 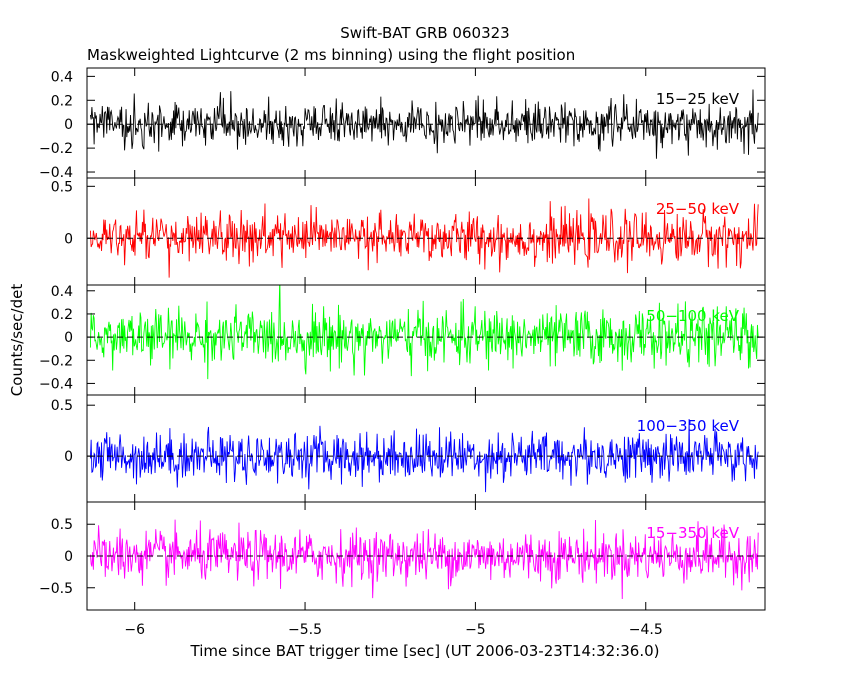 What do you see at coordinates (424, 33) in the screenshot?
I see `chart-title: Swift-BAT GRB 060323` at bounding box center [424, 33].